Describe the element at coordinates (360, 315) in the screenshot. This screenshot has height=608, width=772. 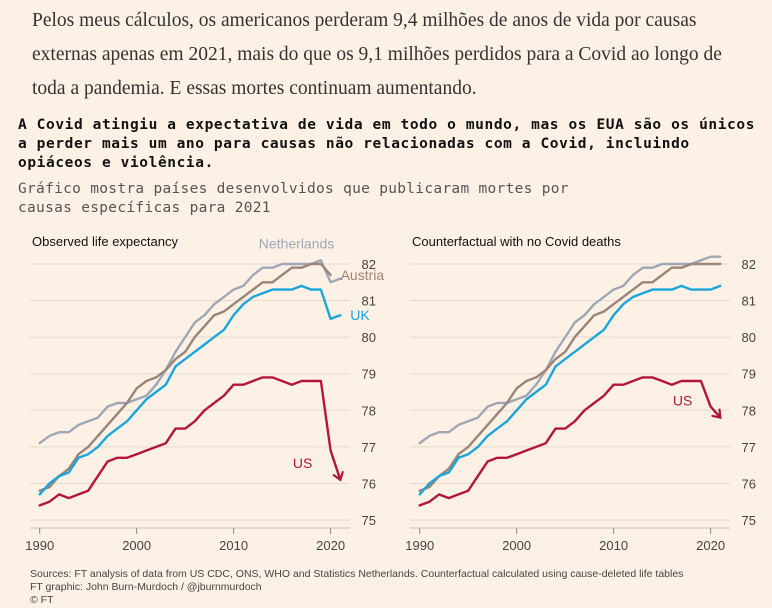
I see `series-label-uk: UK` at that location.